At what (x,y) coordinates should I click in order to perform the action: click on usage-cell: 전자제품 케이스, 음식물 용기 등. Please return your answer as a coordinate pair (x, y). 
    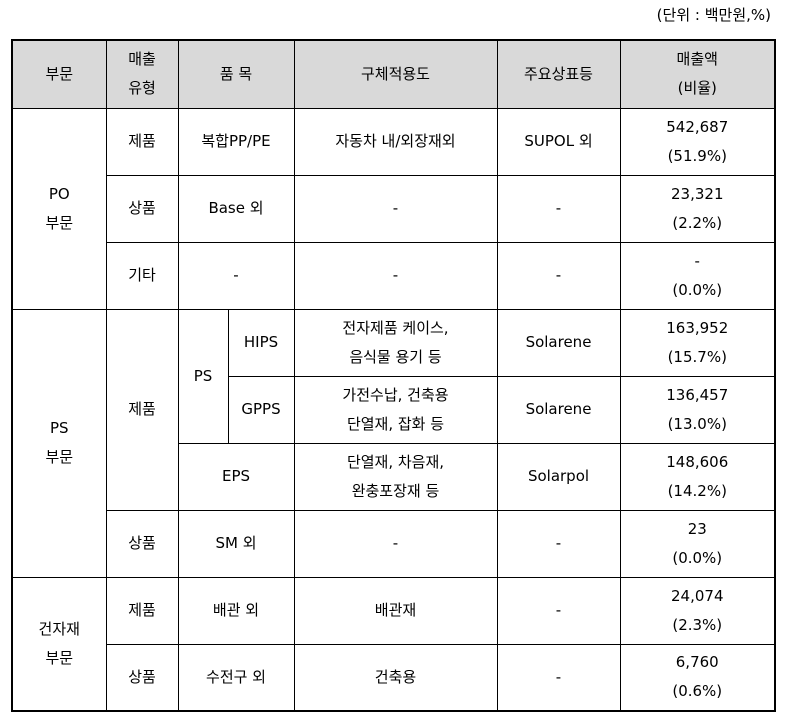
    Looking at the image, I should click on (395, 342).